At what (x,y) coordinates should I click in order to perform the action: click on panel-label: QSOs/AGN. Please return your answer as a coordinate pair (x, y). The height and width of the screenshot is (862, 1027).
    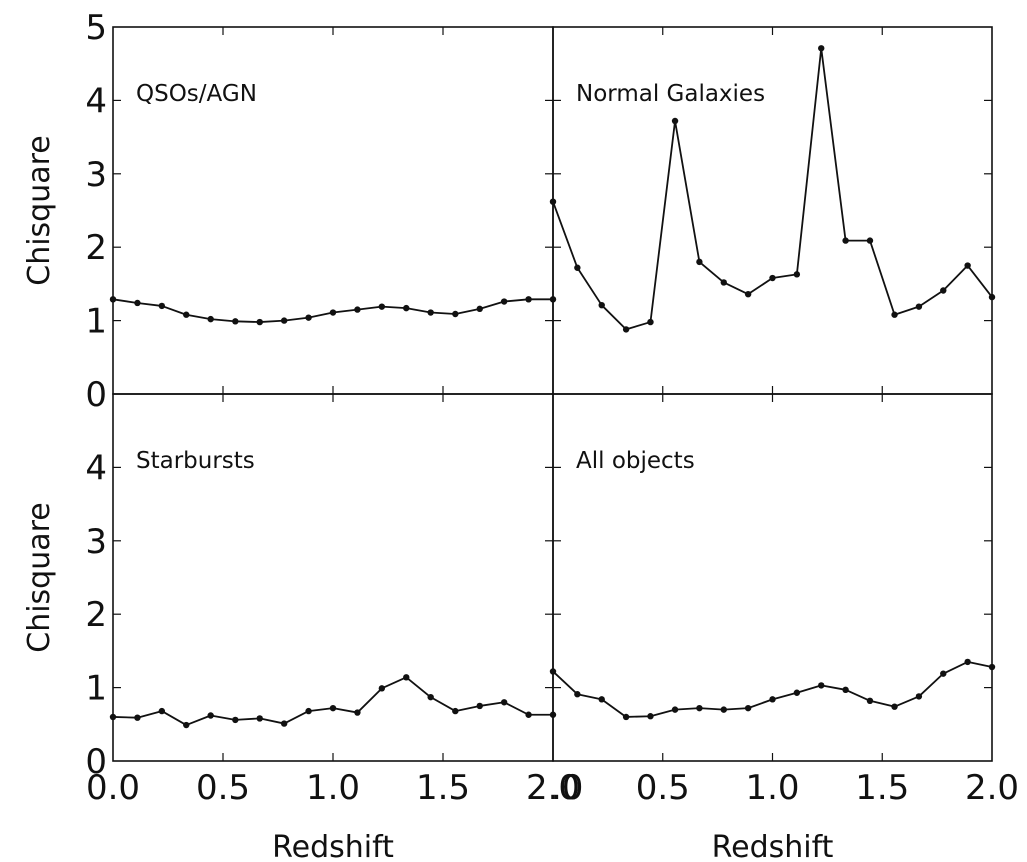
    Looking at the image, I should click on (196, 94).